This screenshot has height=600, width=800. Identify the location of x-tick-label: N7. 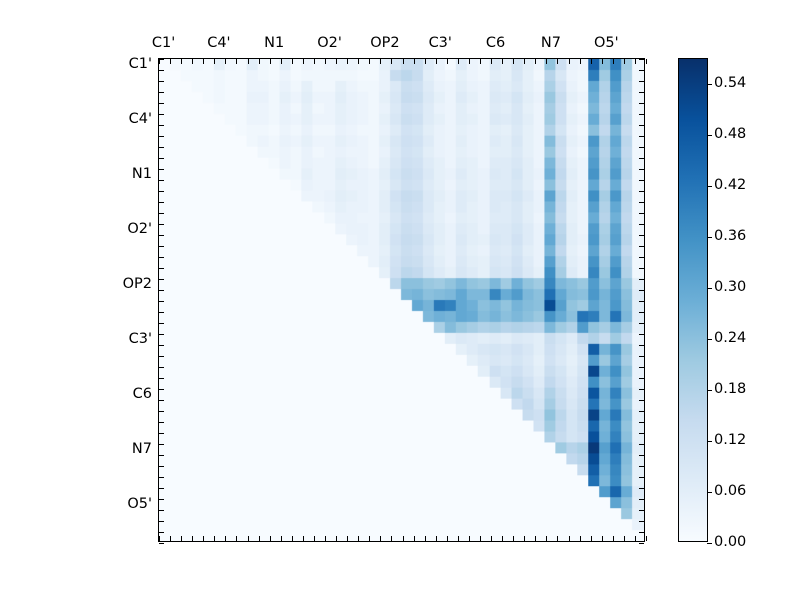
(550, 43).